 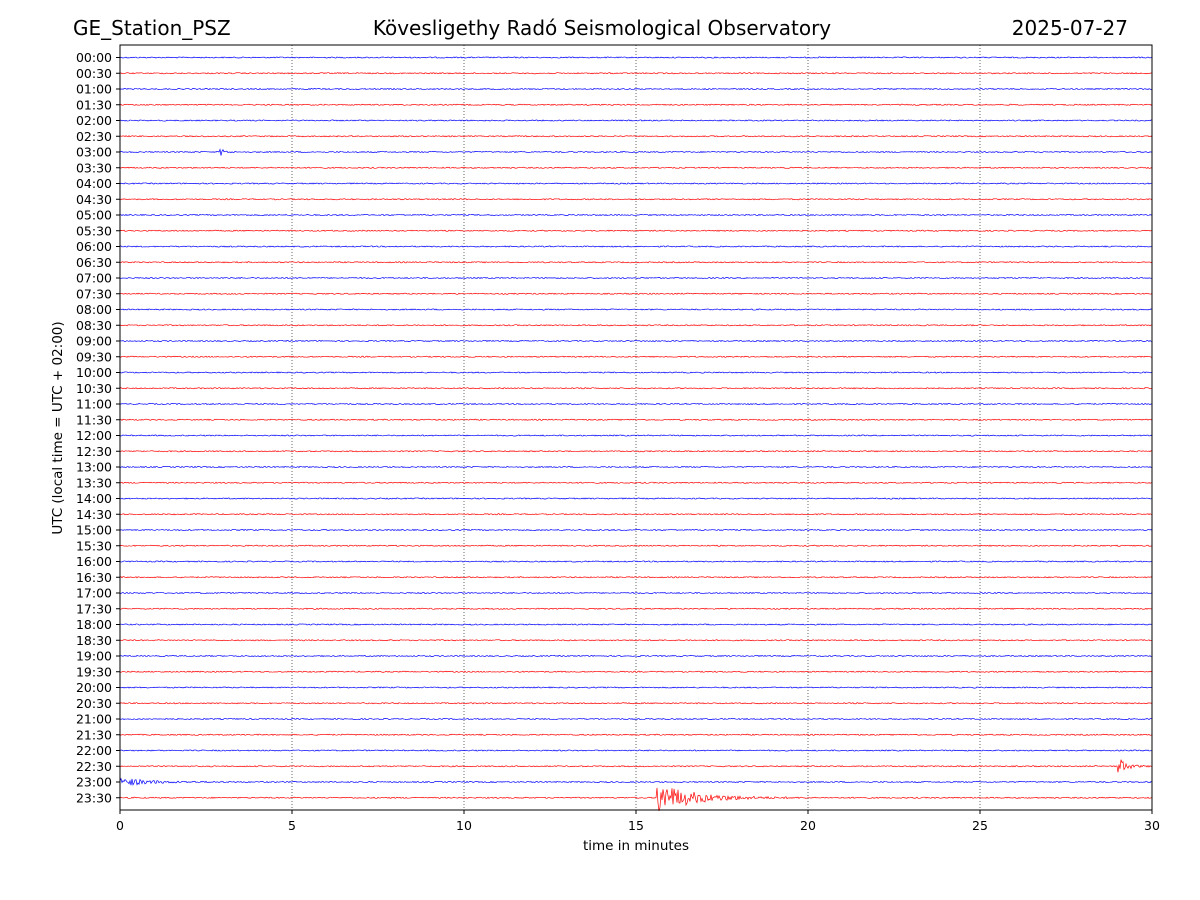 What do you see at coordinates (94, 341) in the screenshot?
I see `y-tick-label: 09:00` at bounding box center [94, 341].